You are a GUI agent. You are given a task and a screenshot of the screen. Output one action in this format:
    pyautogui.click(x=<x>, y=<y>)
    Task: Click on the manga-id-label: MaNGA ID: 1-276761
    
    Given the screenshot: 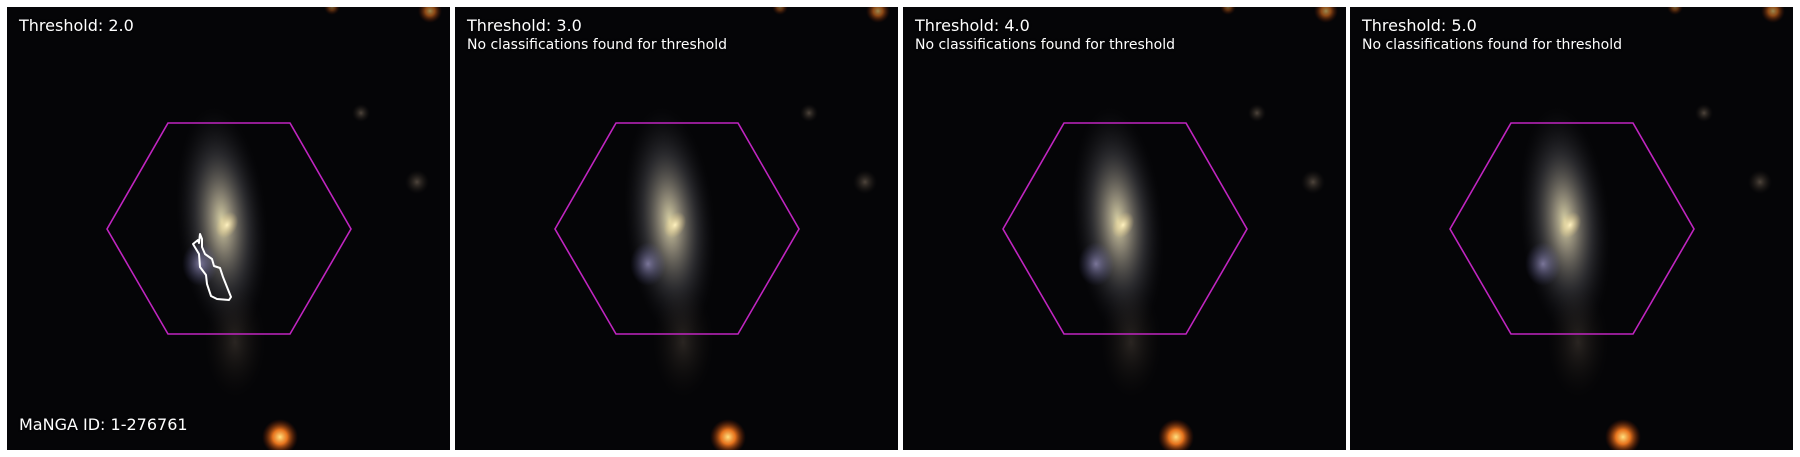 What is the action you would take?
    pyautogui.click(x=103, y=424)
    